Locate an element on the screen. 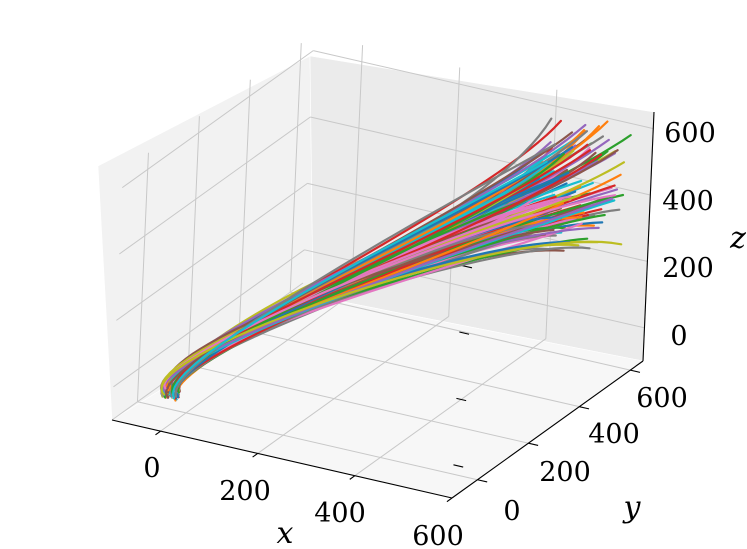  x-tick-label: 200 is located at coordinates (245, 491).